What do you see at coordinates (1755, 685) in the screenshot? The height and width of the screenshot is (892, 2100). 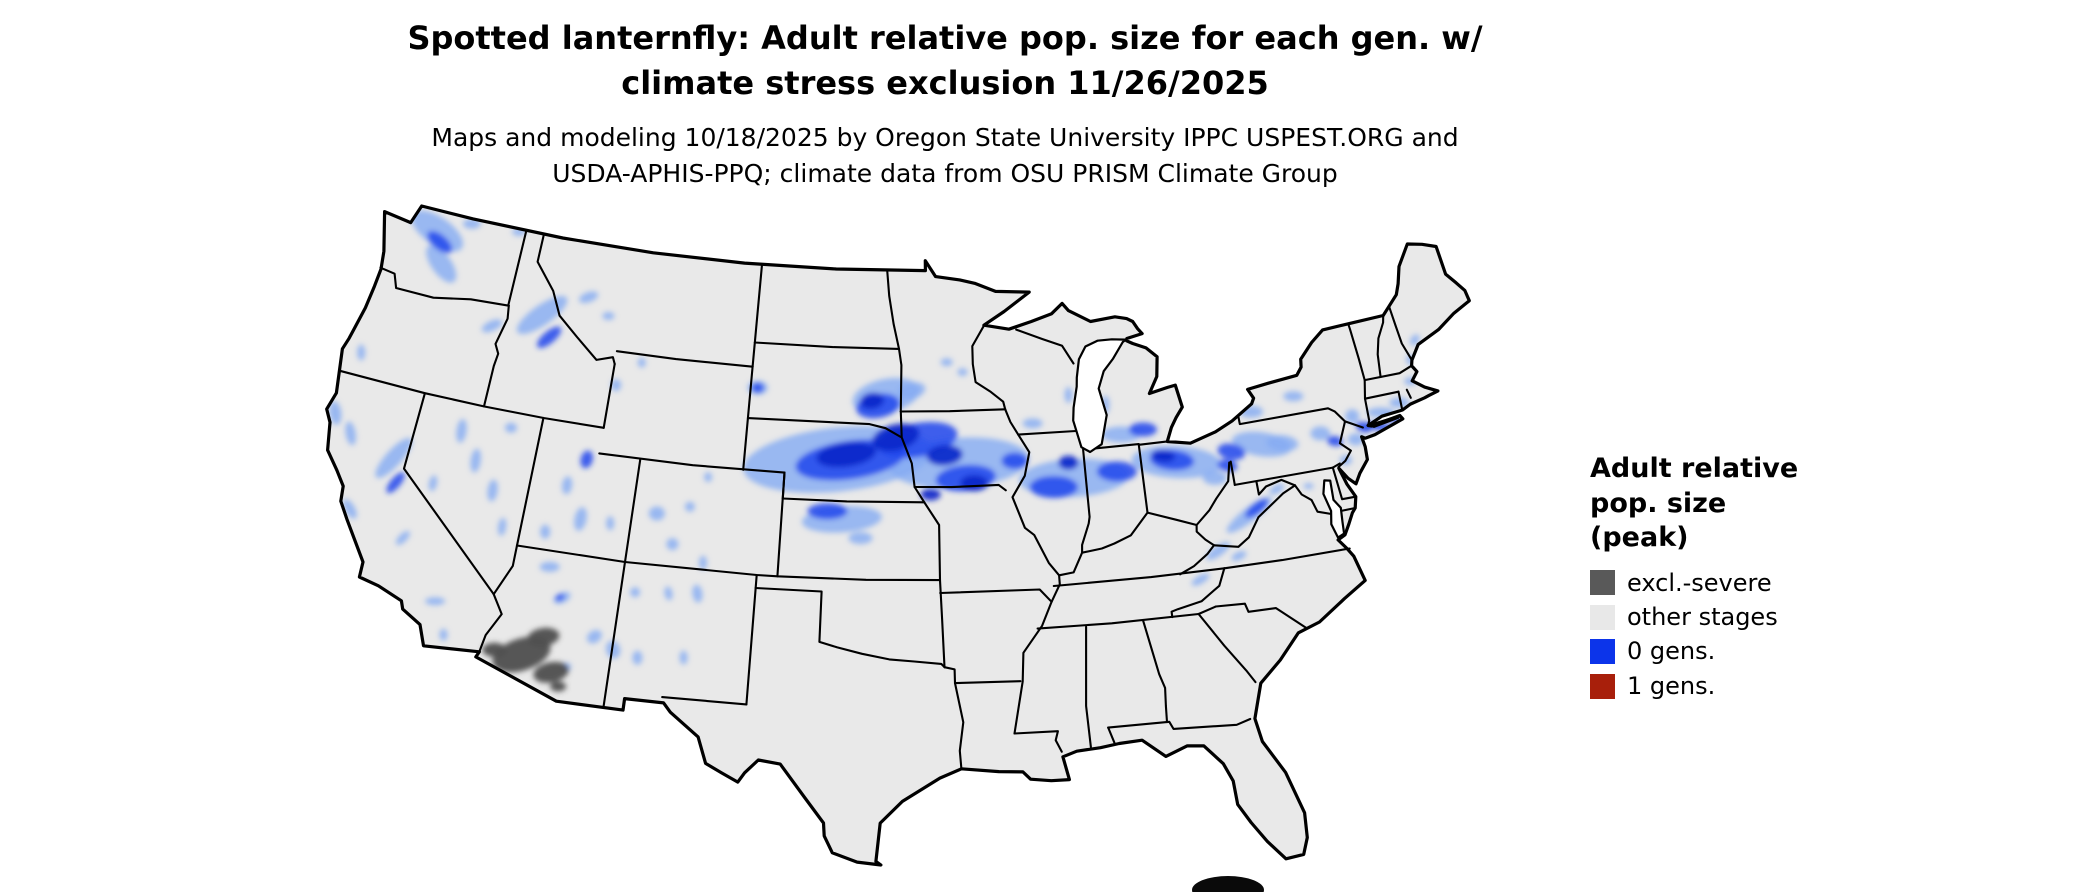 I see `legend-item-1-gens: 1 gens.` at bounding box center [1755, 685].